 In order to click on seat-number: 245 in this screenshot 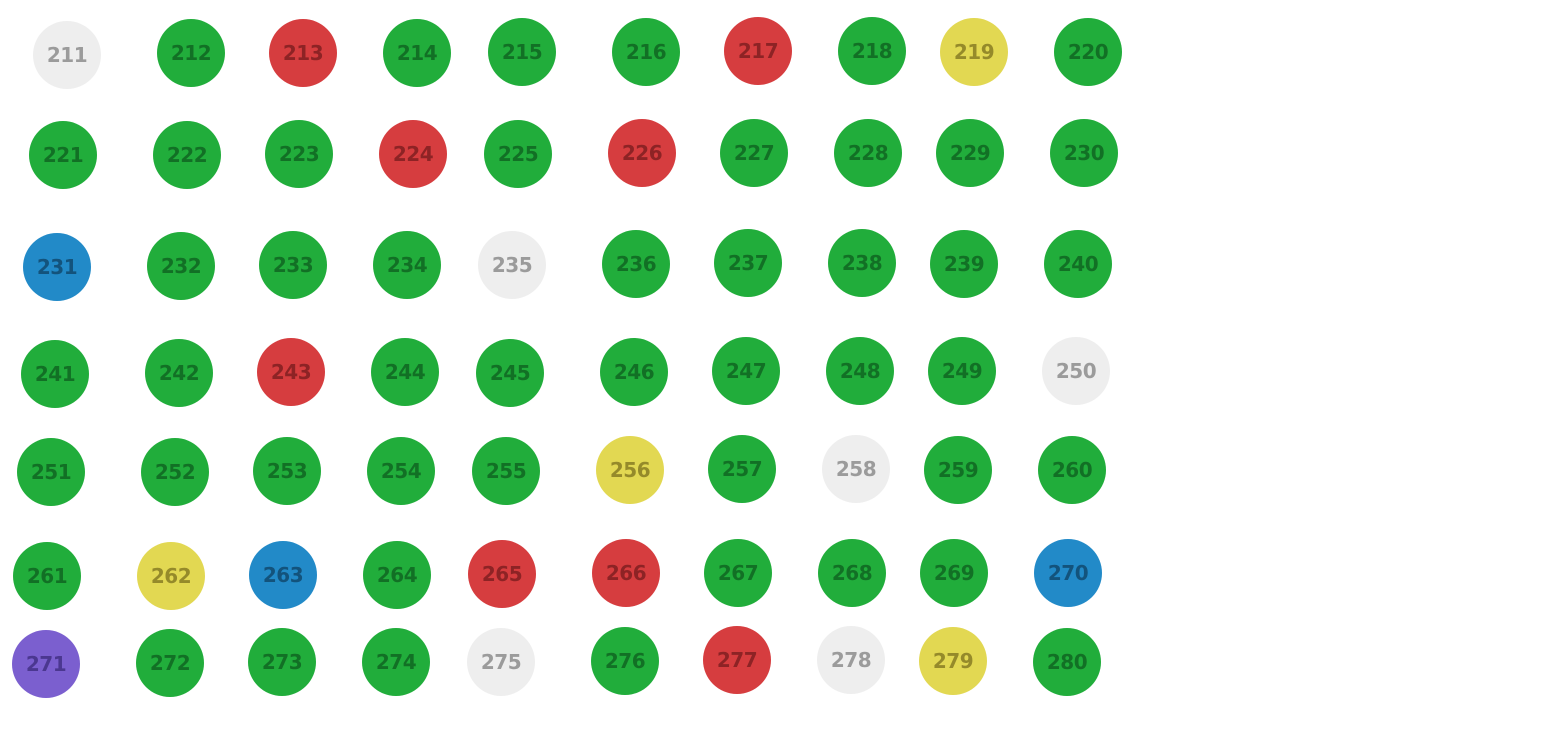, I will do `click(510, 373)`.